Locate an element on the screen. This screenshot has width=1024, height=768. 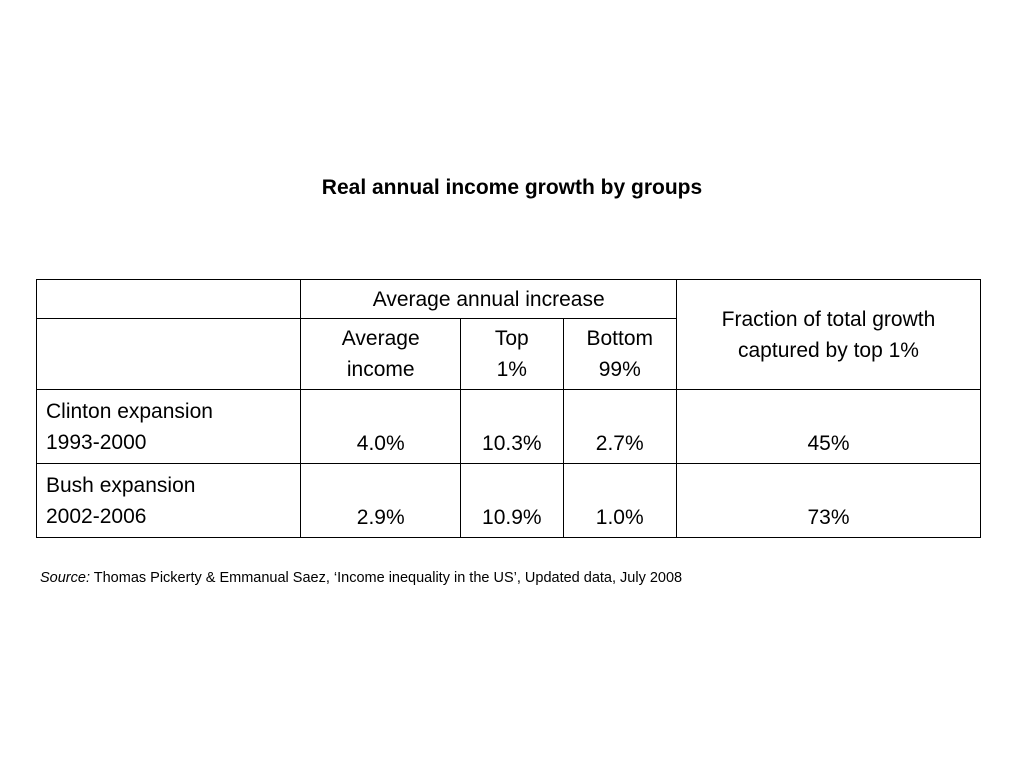
cell-fraction-top-1: 73% is located at coordinates (828, 500).